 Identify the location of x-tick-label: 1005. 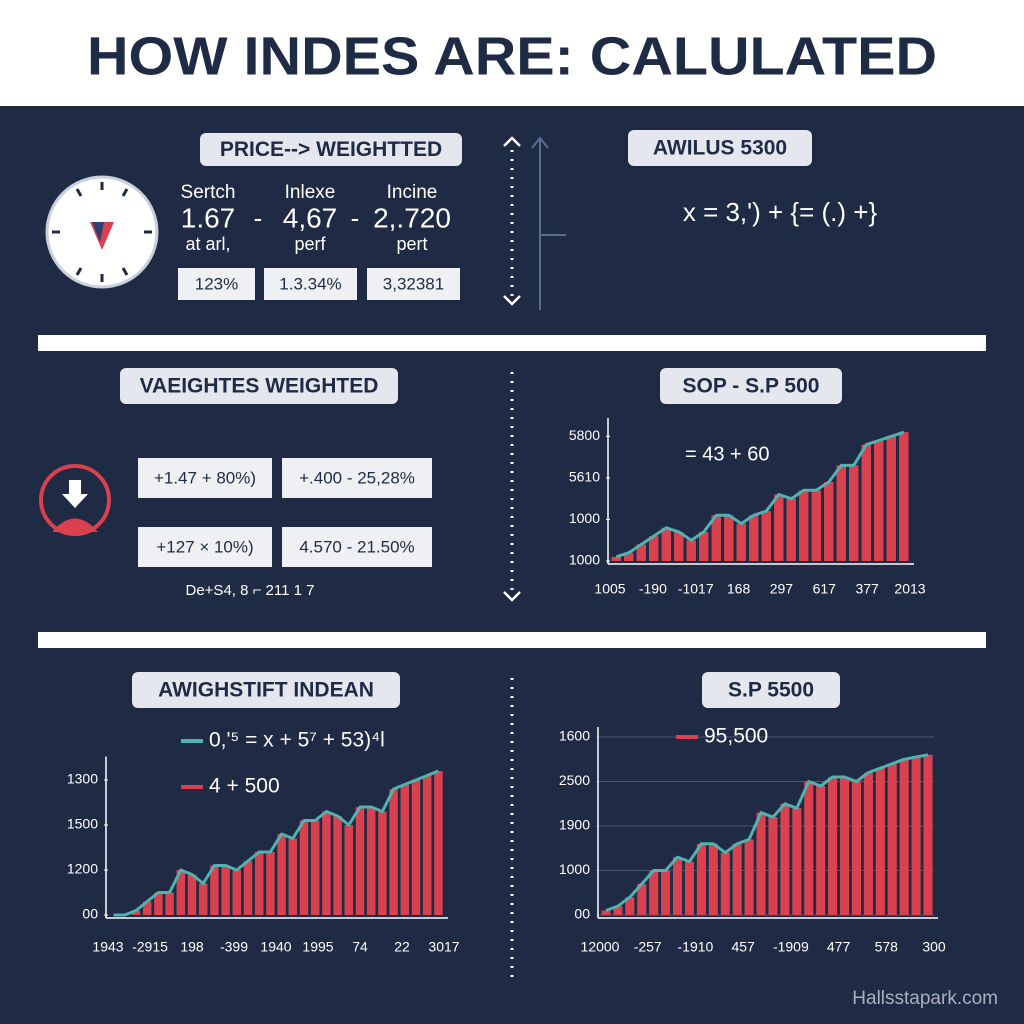
(609, 589).